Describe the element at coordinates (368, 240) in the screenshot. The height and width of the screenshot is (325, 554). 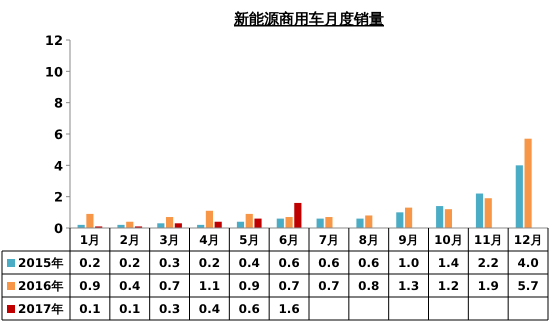
I see `x-tick-label: 8月` at that location.